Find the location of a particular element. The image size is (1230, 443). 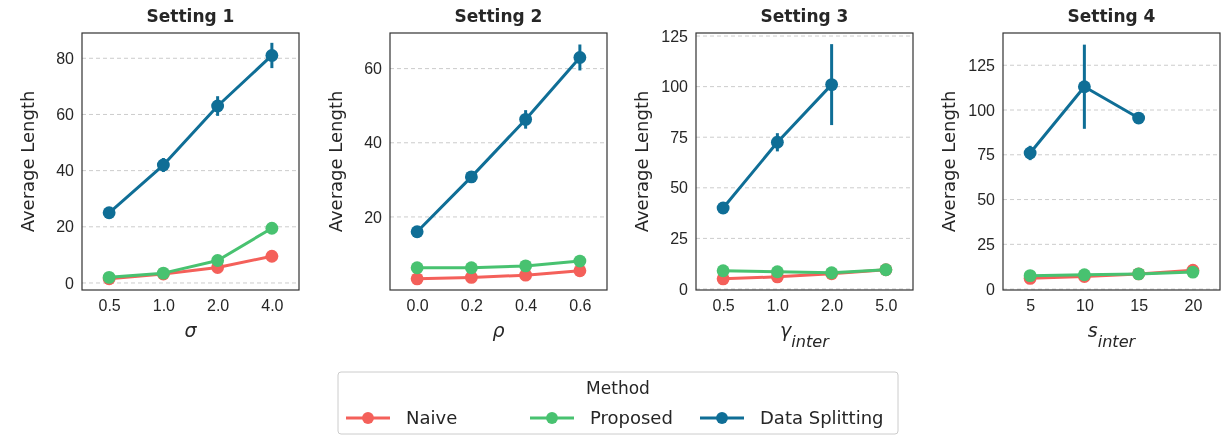

x-tick-label: 10 is located at coordinates (1084, 306).